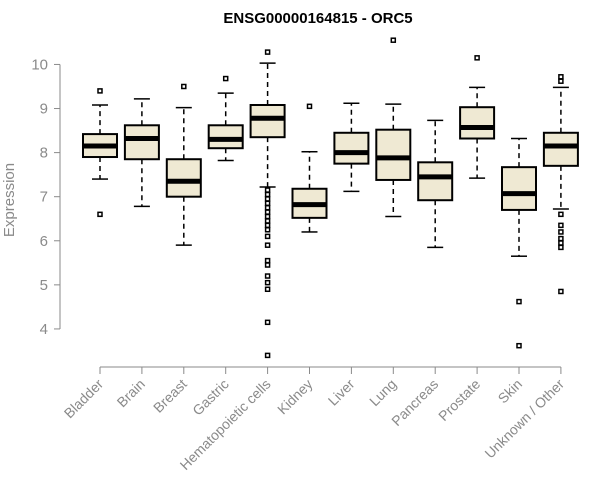 The height and width of the screenshot is (500, 600). Describe the element at coordinates (524, 419) in the screenshot. I see `x-tick-label: Unknown / Other` at that location.